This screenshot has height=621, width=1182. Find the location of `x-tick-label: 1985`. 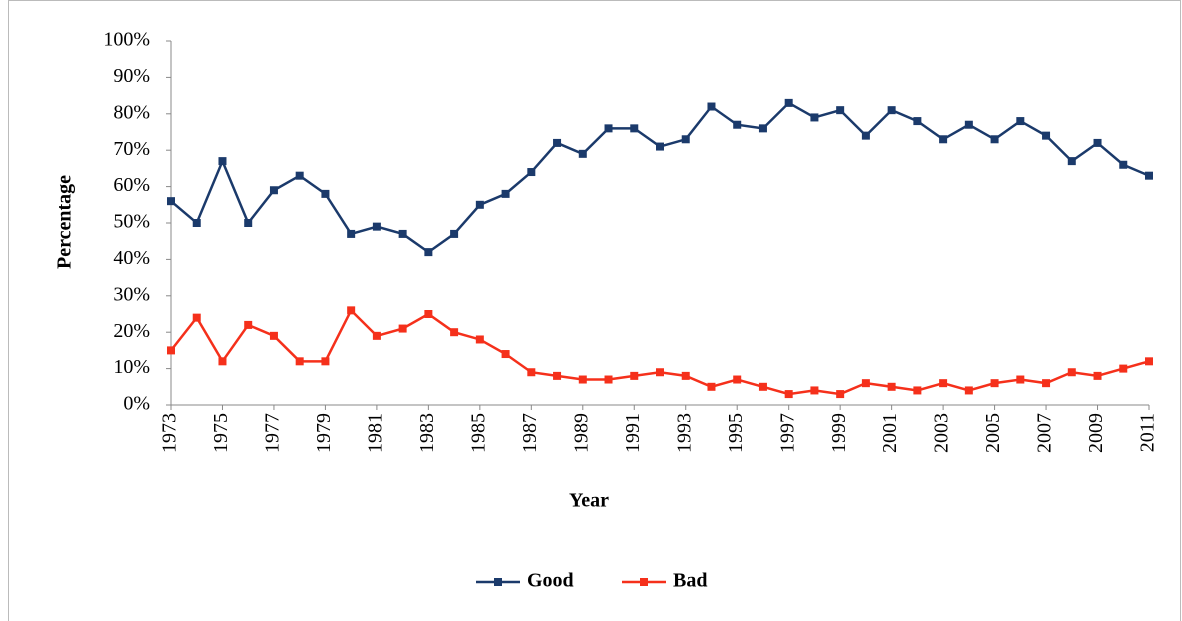

x-tick-label: 1985 is located at coordinates (478, 433).